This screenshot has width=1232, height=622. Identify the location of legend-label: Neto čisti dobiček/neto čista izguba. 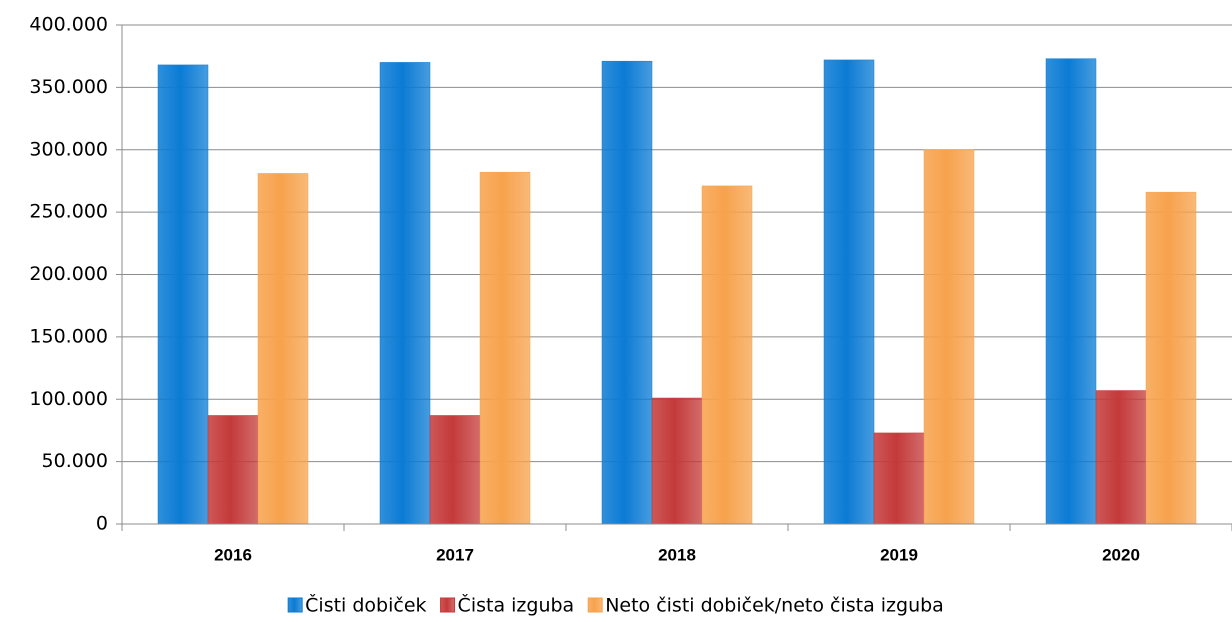
(774, 606).